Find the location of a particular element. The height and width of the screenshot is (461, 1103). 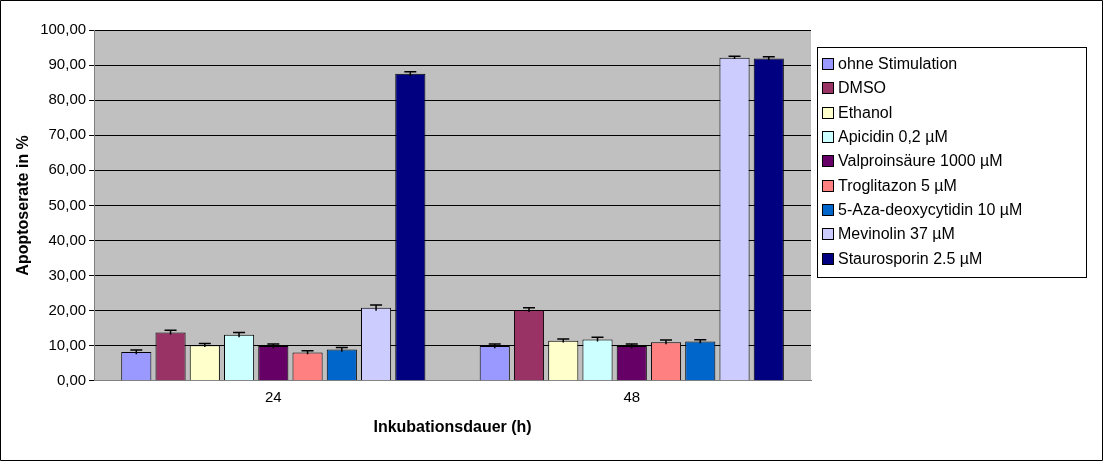

y-tick-label: 20,00 is located at coordinates (67, 309).